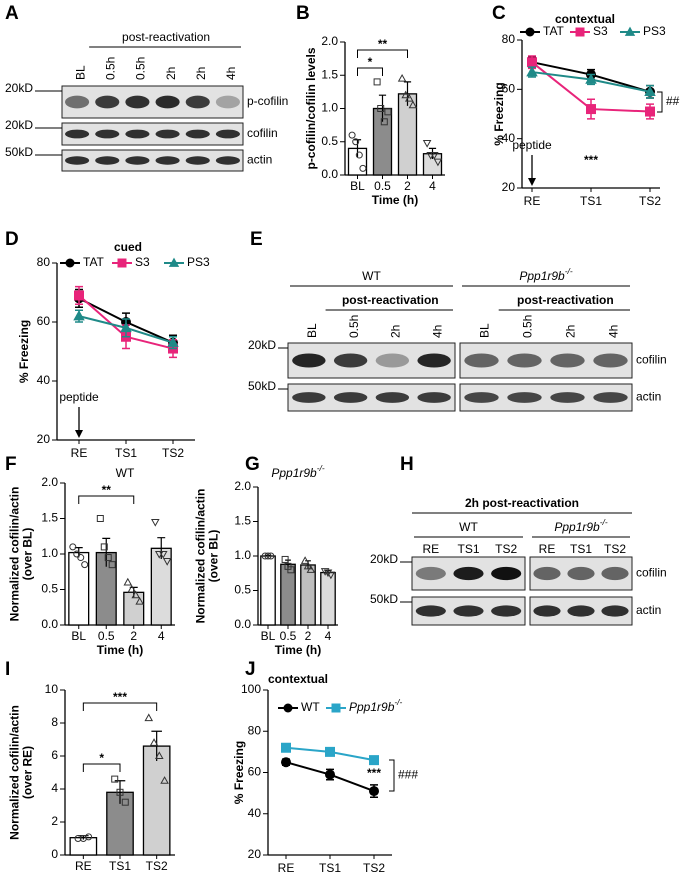 This screenshot has width=685, height=895. I want to click on panel-label: G, so click(252, 464).